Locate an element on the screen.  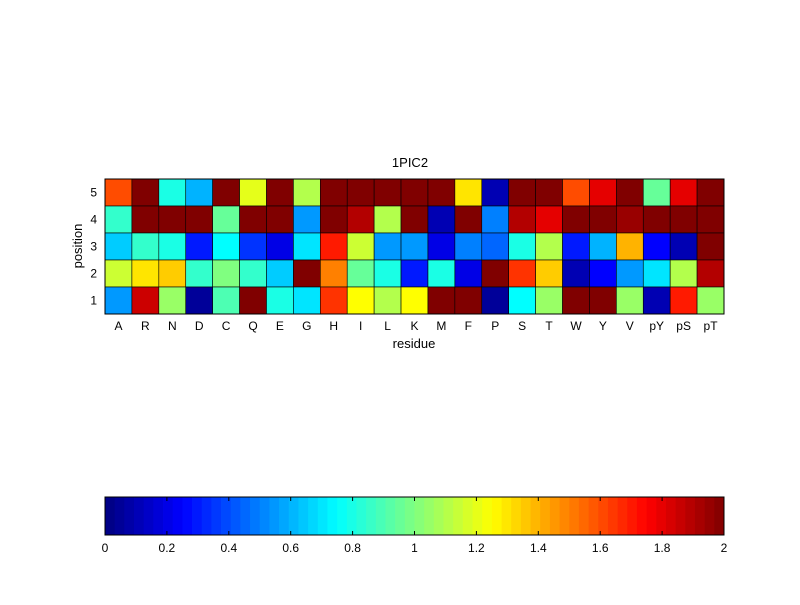
x-tick-R: R is located at coordinates (145, 326).